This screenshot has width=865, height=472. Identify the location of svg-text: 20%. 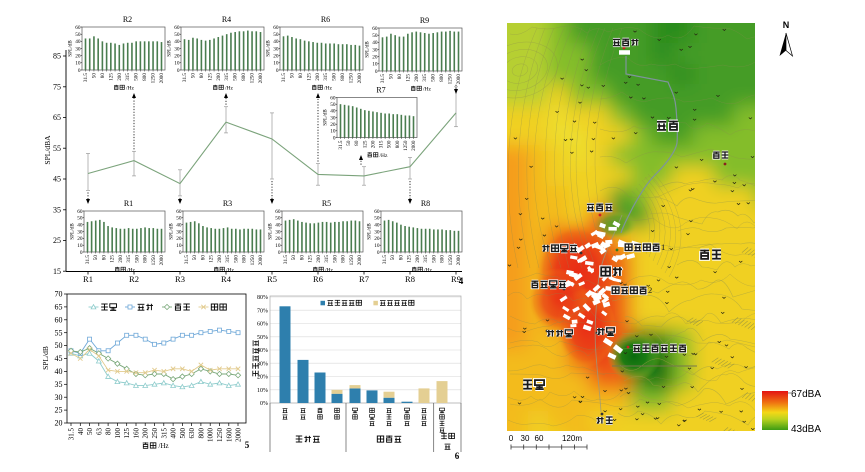
(262, 378).